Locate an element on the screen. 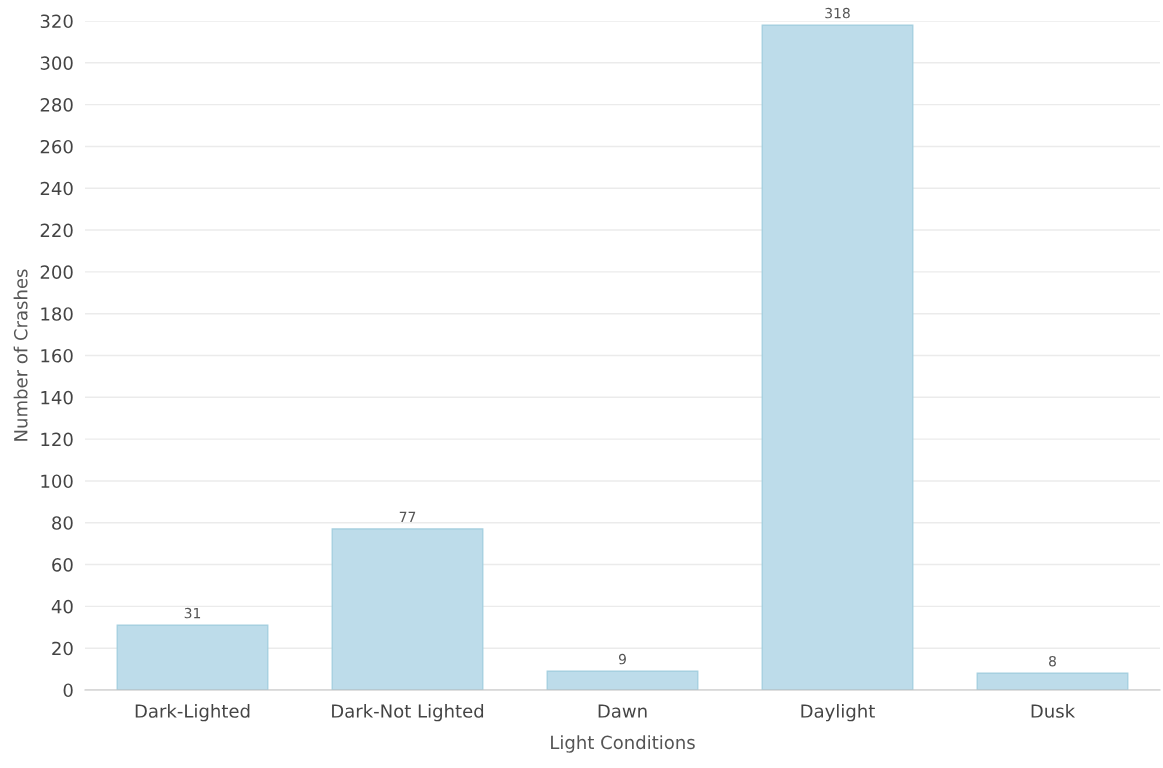 Image resolution: width=1163 pixels, height=768 pixels. data-label: 31 is located at coordinates (192, 613).